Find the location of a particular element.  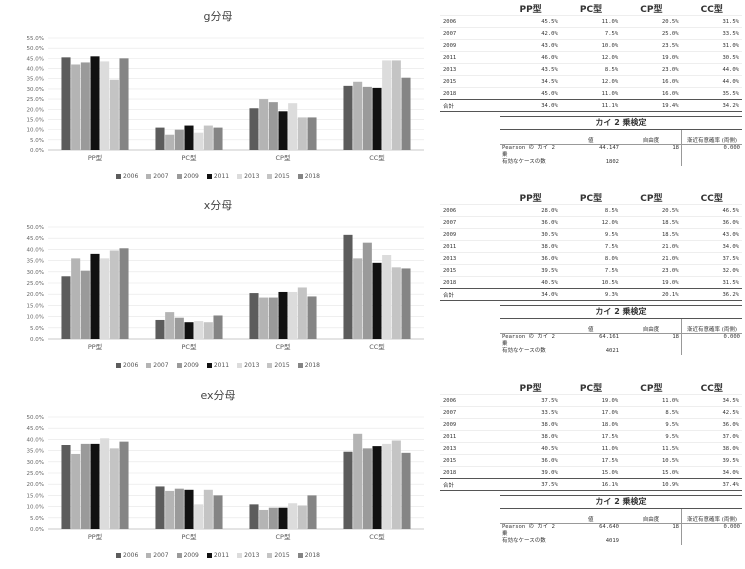

table-cell: 2007 is located at coordinates (470, 412).